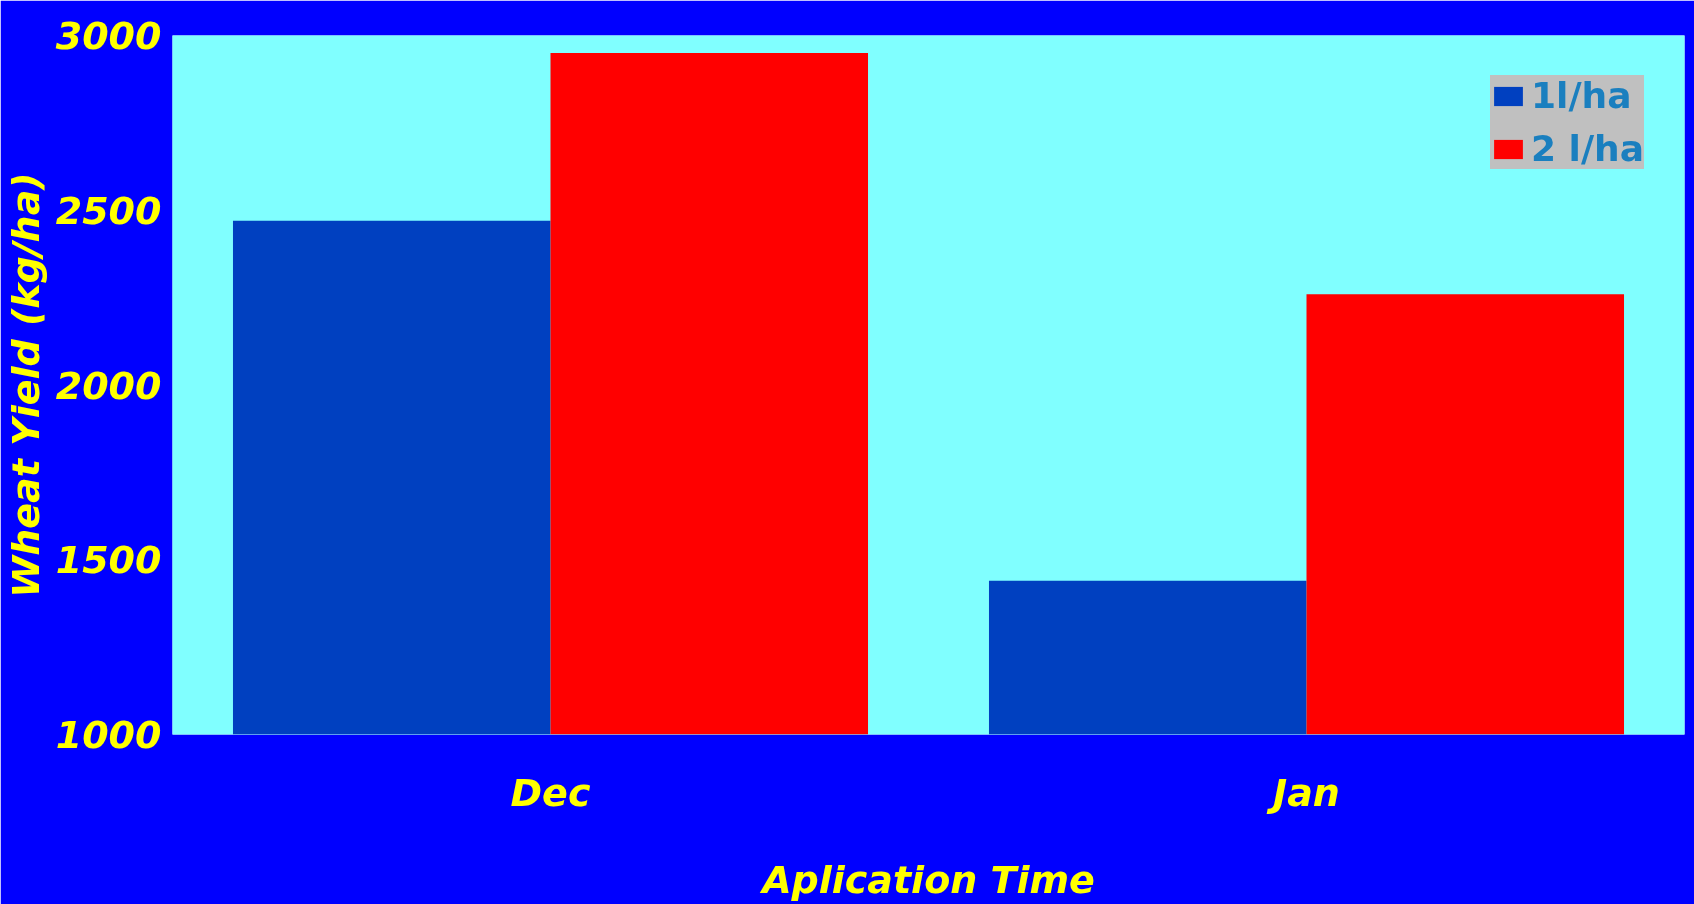  I want to click on y-axis-title: Wheat Yield (kg/ha), so click(25, 385).